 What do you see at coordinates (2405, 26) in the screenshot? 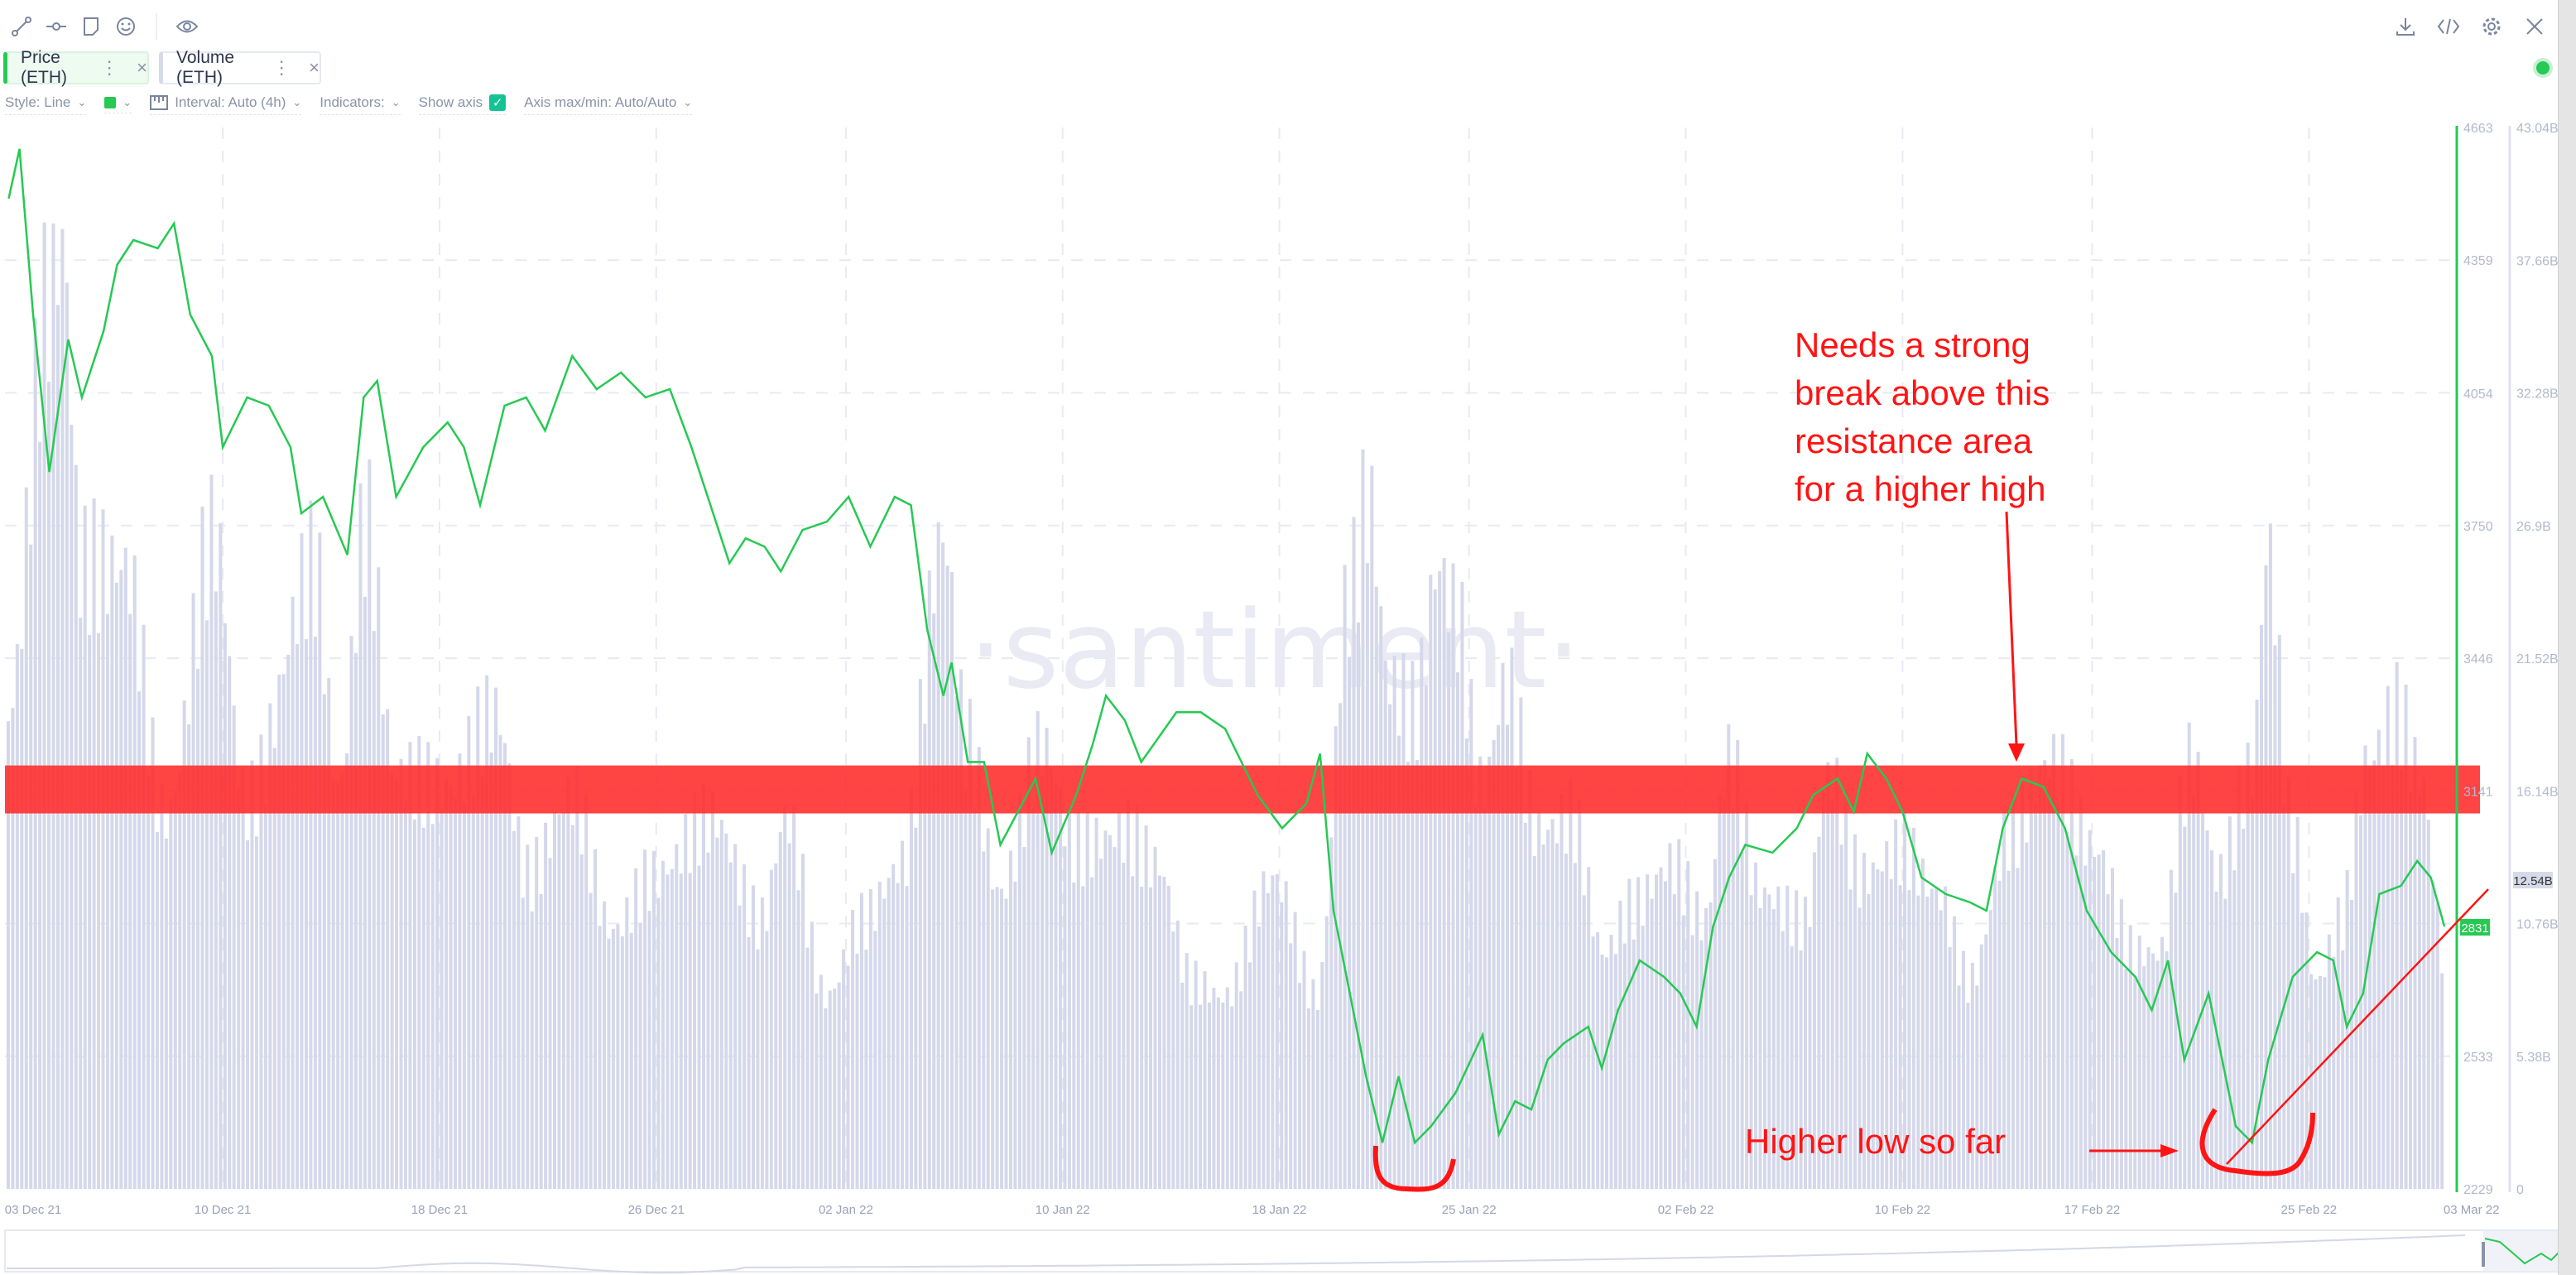
I see `download-icon` at bounding box center [2405, 26].